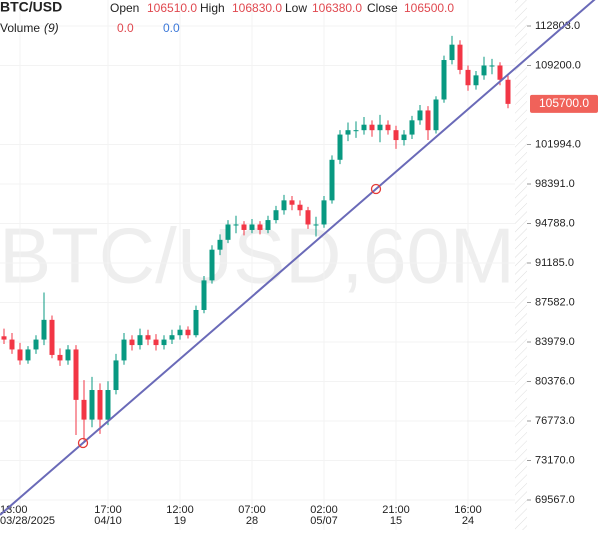 This screenshot has width=600, height=557. What do you see at coordinates (252, 510) in the screenshot?
I see `x-tick-label: 07:00` at bounding box center [252, 510].